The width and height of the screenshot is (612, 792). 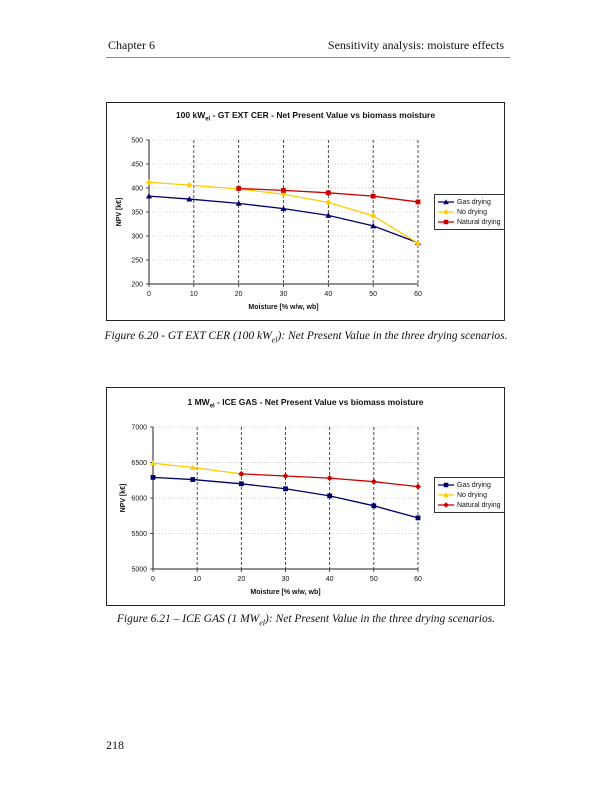 I want to click on y-tick-label: 250, so click(x=137, y=261).